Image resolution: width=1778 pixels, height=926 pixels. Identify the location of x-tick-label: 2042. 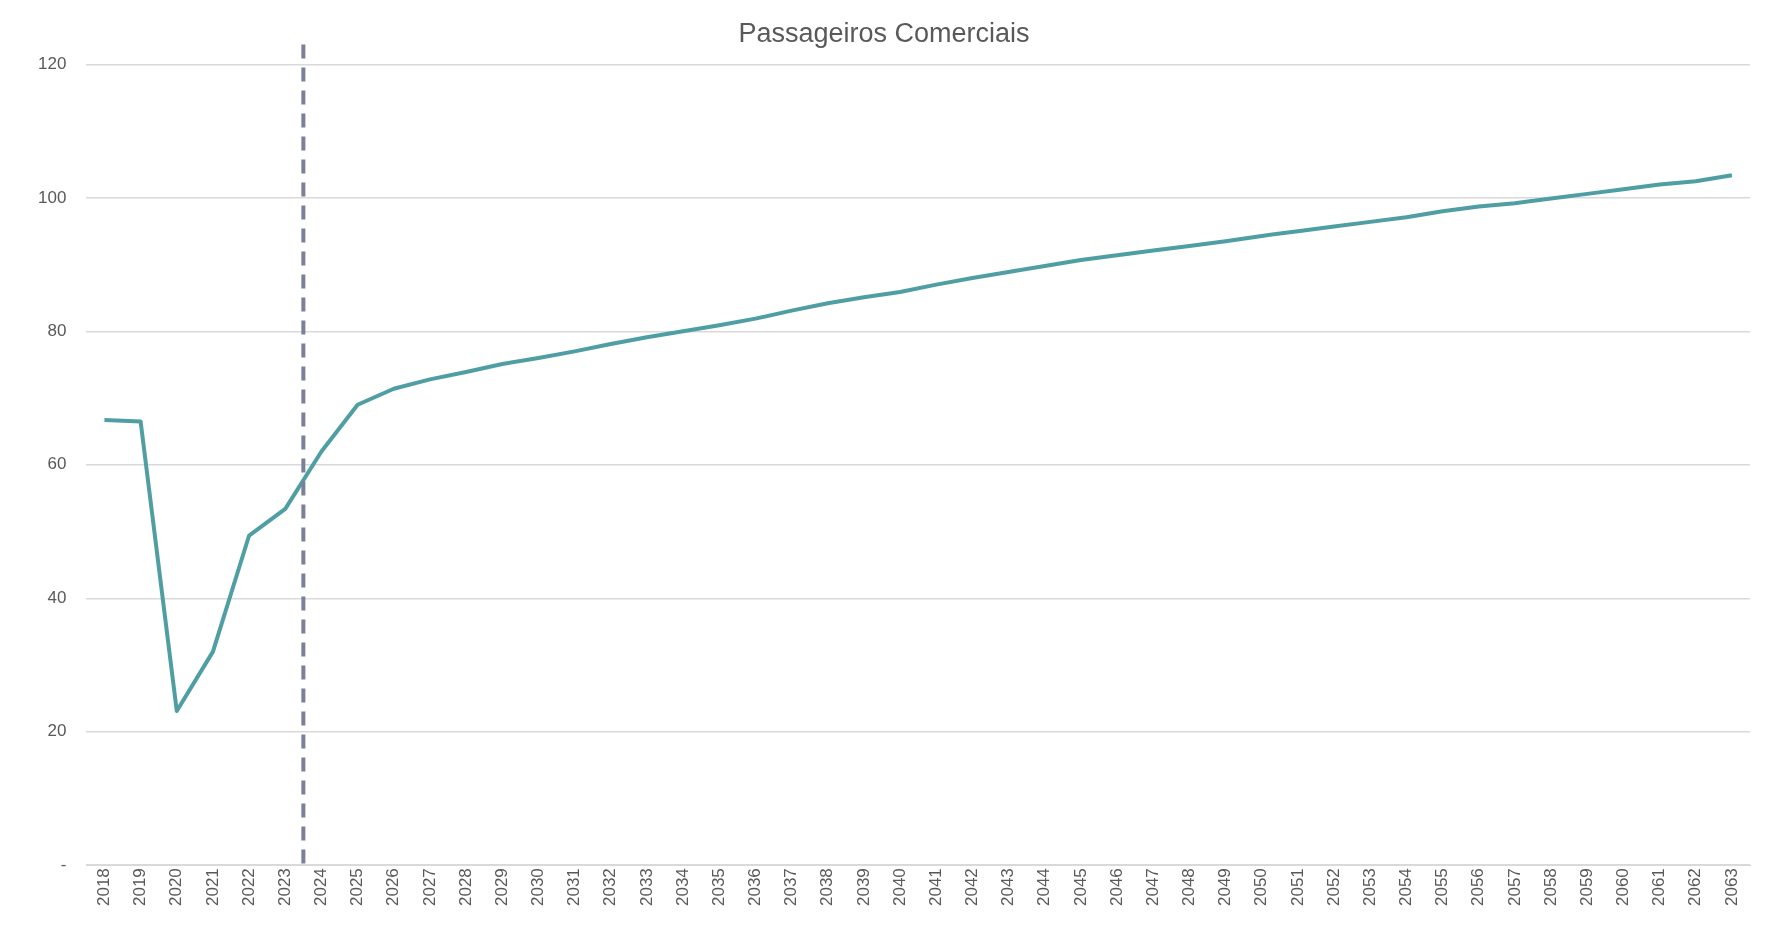
(972, 887).